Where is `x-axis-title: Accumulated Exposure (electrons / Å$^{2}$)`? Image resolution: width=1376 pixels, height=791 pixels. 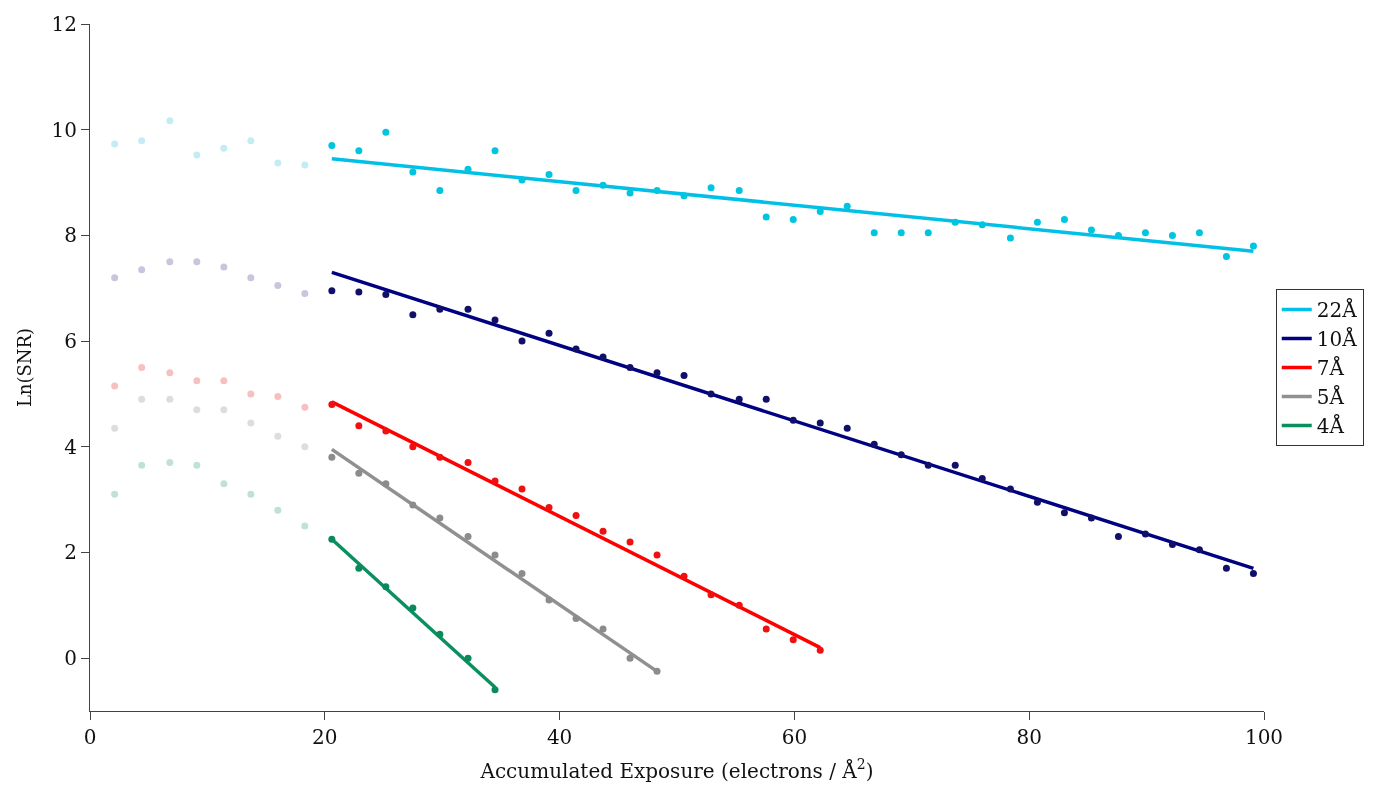 x-axis-title: Accumulated Exposure (electrons / Å$^{2}$) is located at coordinates (676, 769).